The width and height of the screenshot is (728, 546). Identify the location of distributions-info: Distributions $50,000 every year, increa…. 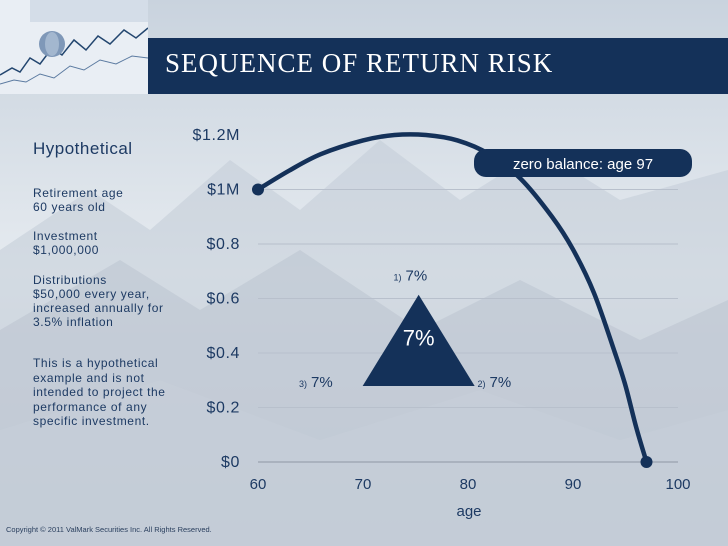
(98, 301).